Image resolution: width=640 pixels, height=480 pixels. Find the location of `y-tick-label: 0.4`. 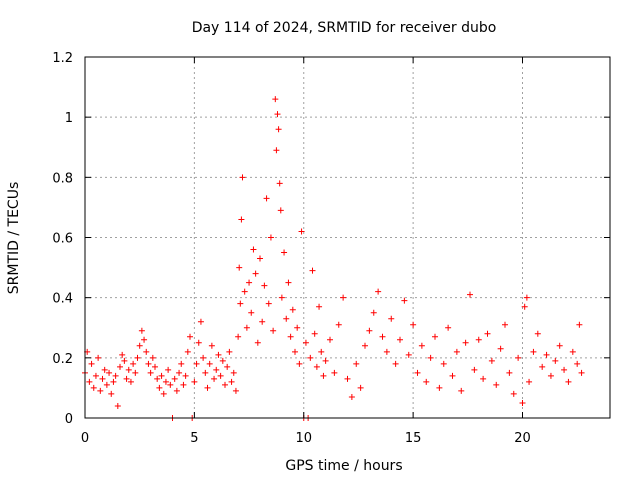

y-tick-label: 0.4 is located at coordinates (62, 299).